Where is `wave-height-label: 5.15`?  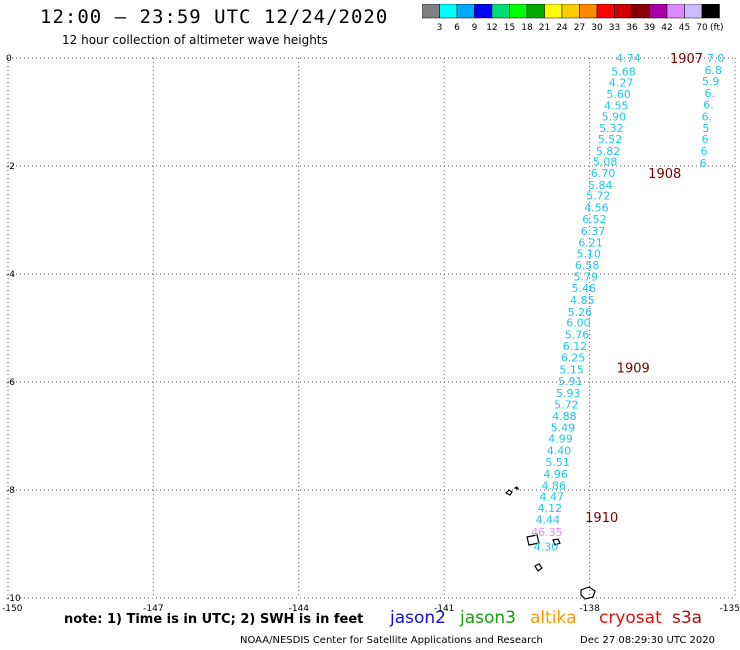
wave-height-label: 5.15 is located at coordinates (571, 370).